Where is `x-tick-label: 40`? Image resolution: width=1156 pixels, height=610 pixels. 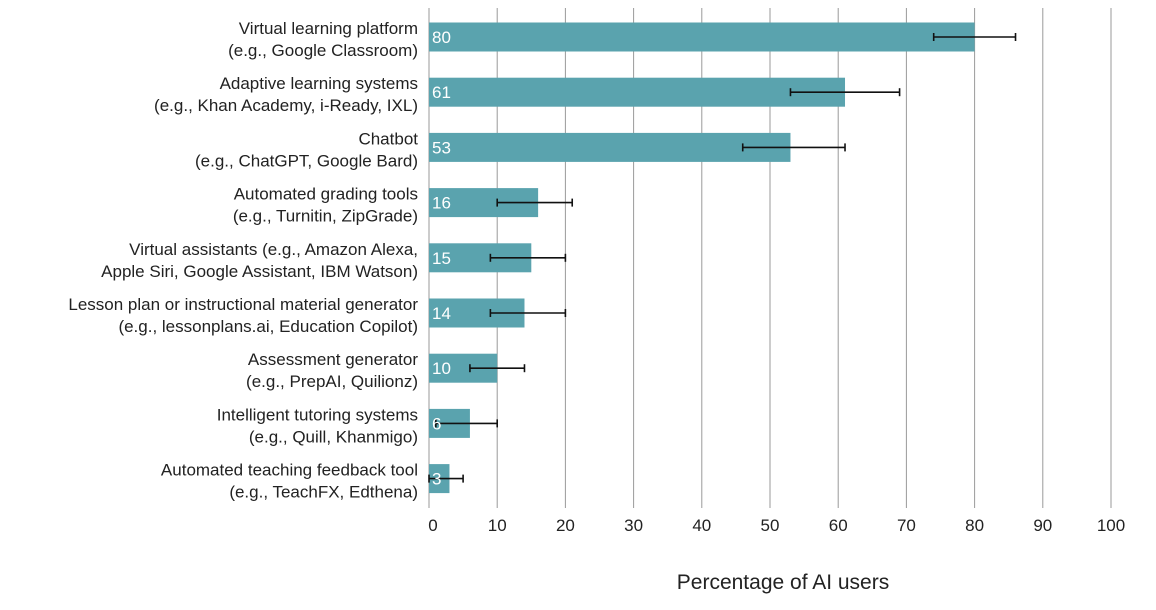
x-tick-label: 40 is located at coordinates (701, 525).